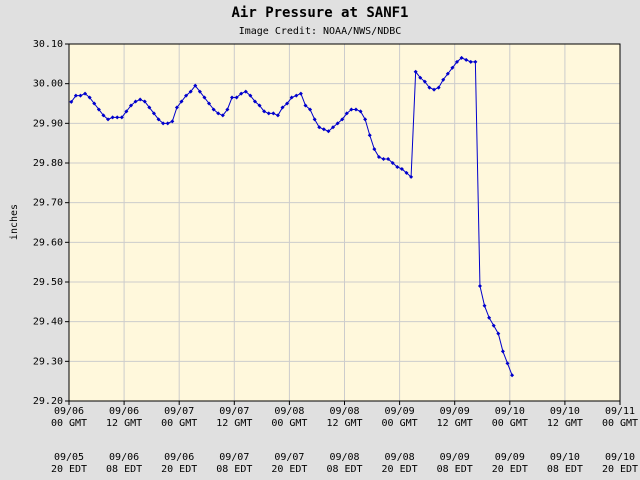 Image resolution: width=640 pixels, height=480 pixels. What do you see at coordinates (509, 417) in the screenshot?
I see `x-tick-label: 09/10 00 GMT` at bounding box center [509, 417].